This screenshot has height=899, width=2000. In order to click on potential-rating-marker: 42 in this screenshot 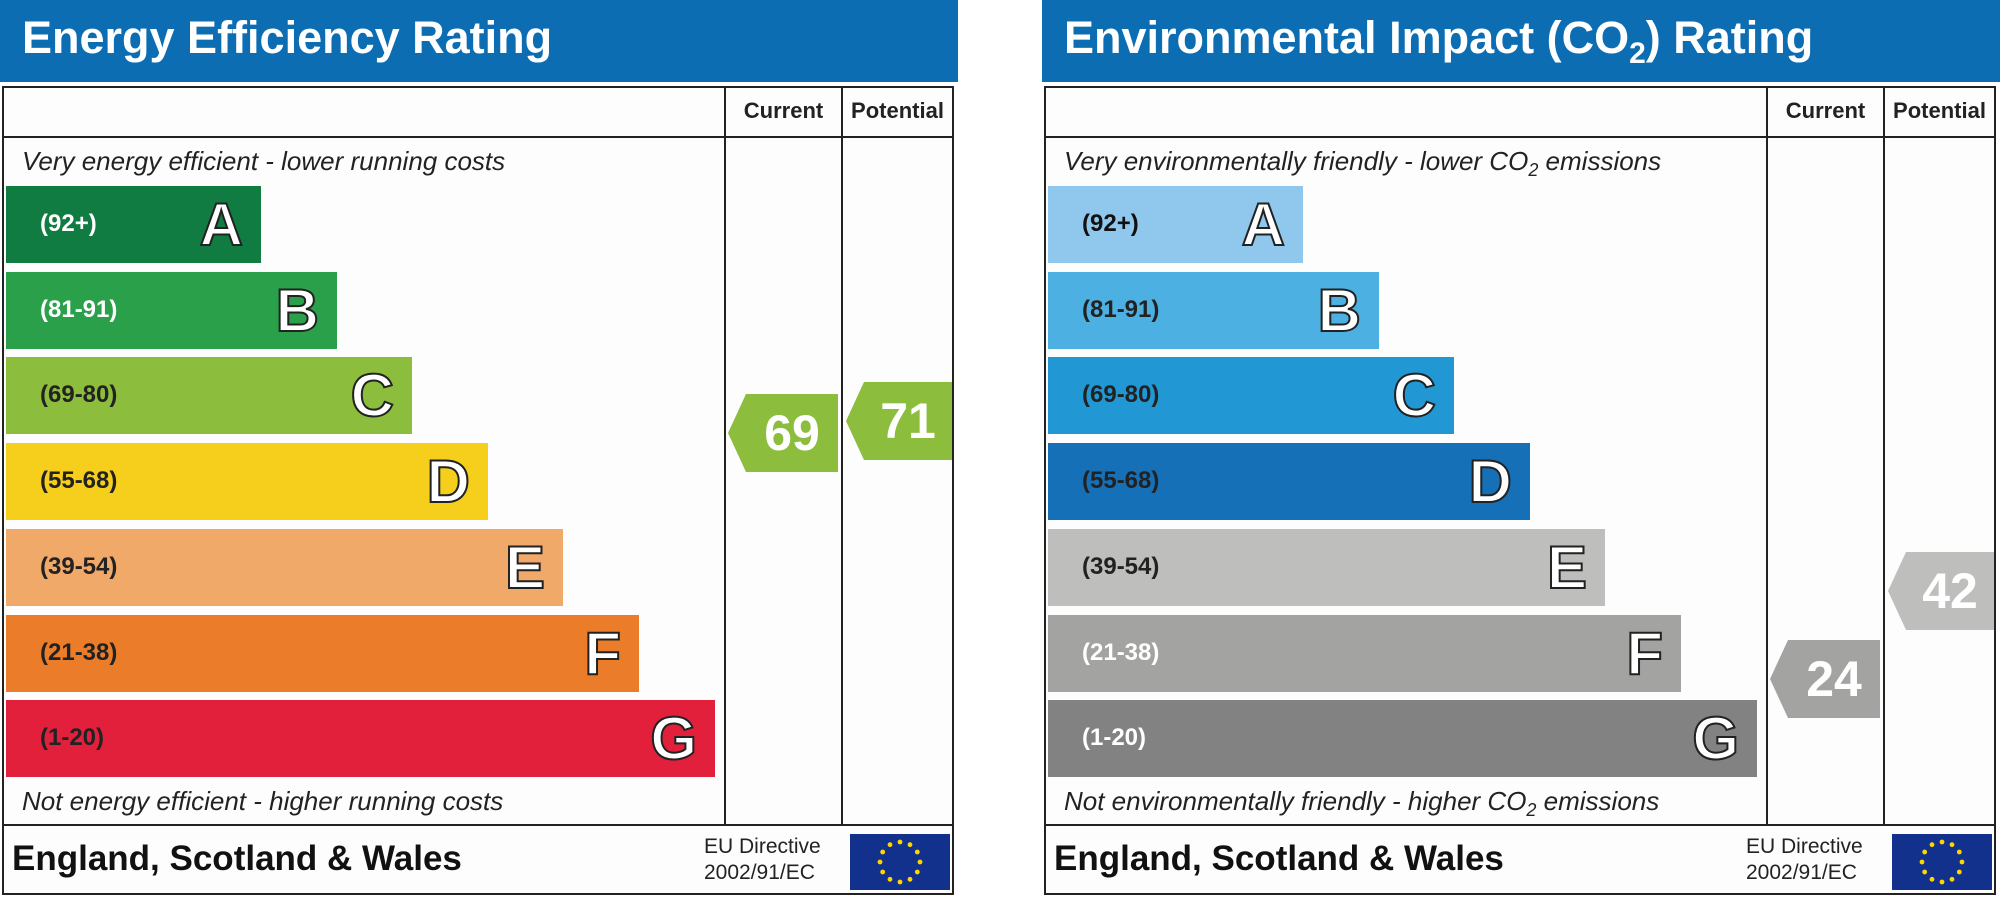, I will do `click(1941, 591)`.